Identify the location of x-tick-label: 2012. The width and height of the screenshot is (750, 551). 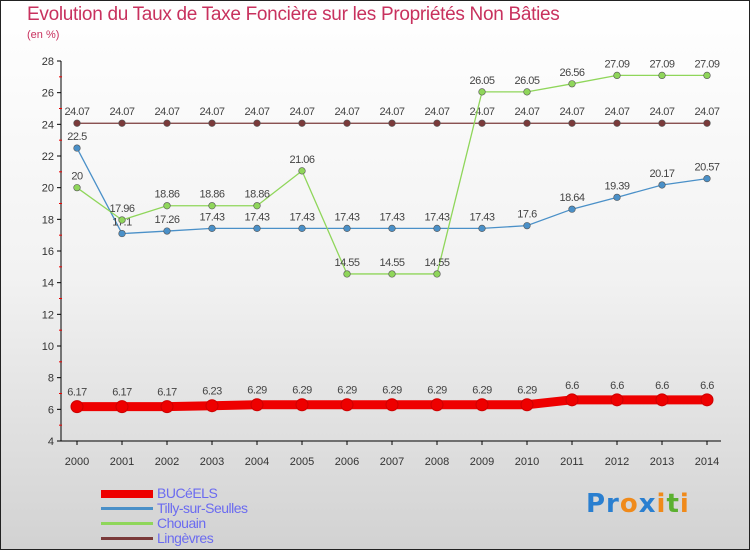
(617, 462).